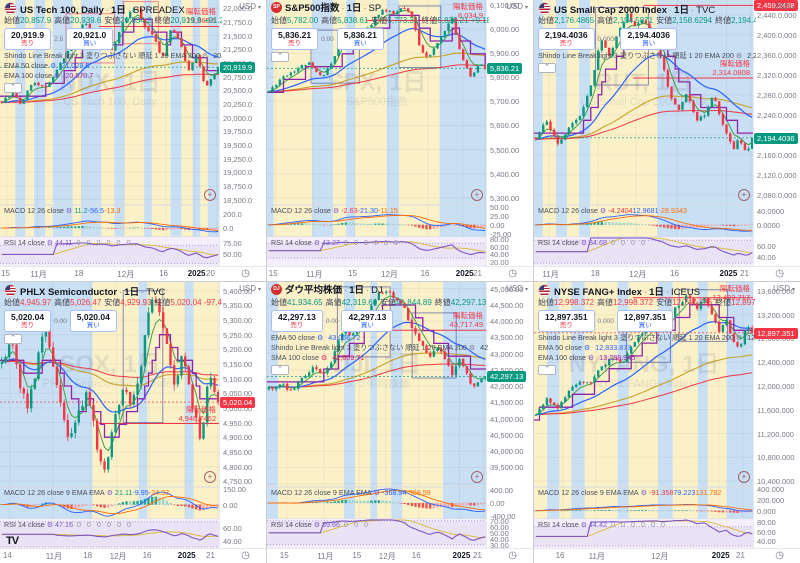  What do you see at coordinates (360, 39) in the screenshot?
I see `buy-button: 5,836.21 買い` at bounding box center [360, 39].